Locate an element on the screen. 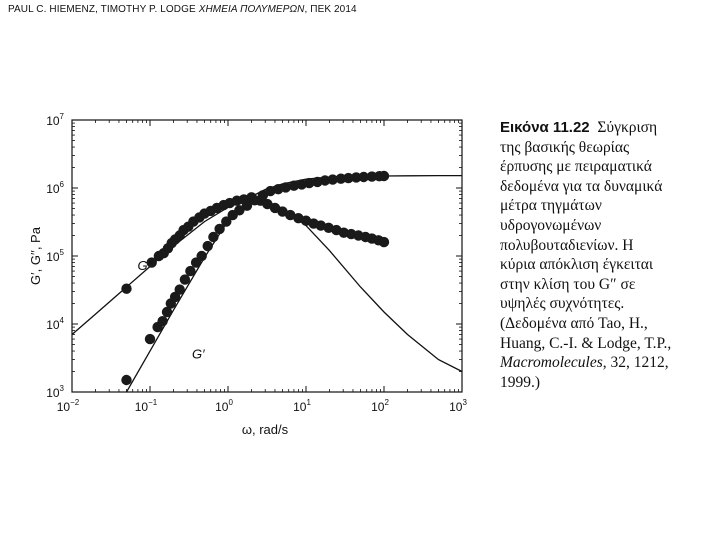 Image resolution: width=720 pixels, height=540 pixels. caption-line-13: Macromolecules, 32, 1212, is located at coordinates (605, 363).